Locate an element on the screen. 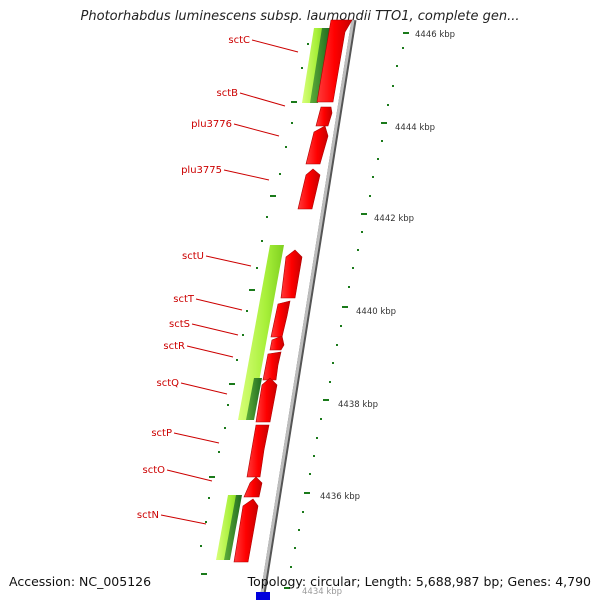 The image size is (600, 600). gene-label: sctS is located at coordinates (179, 324).